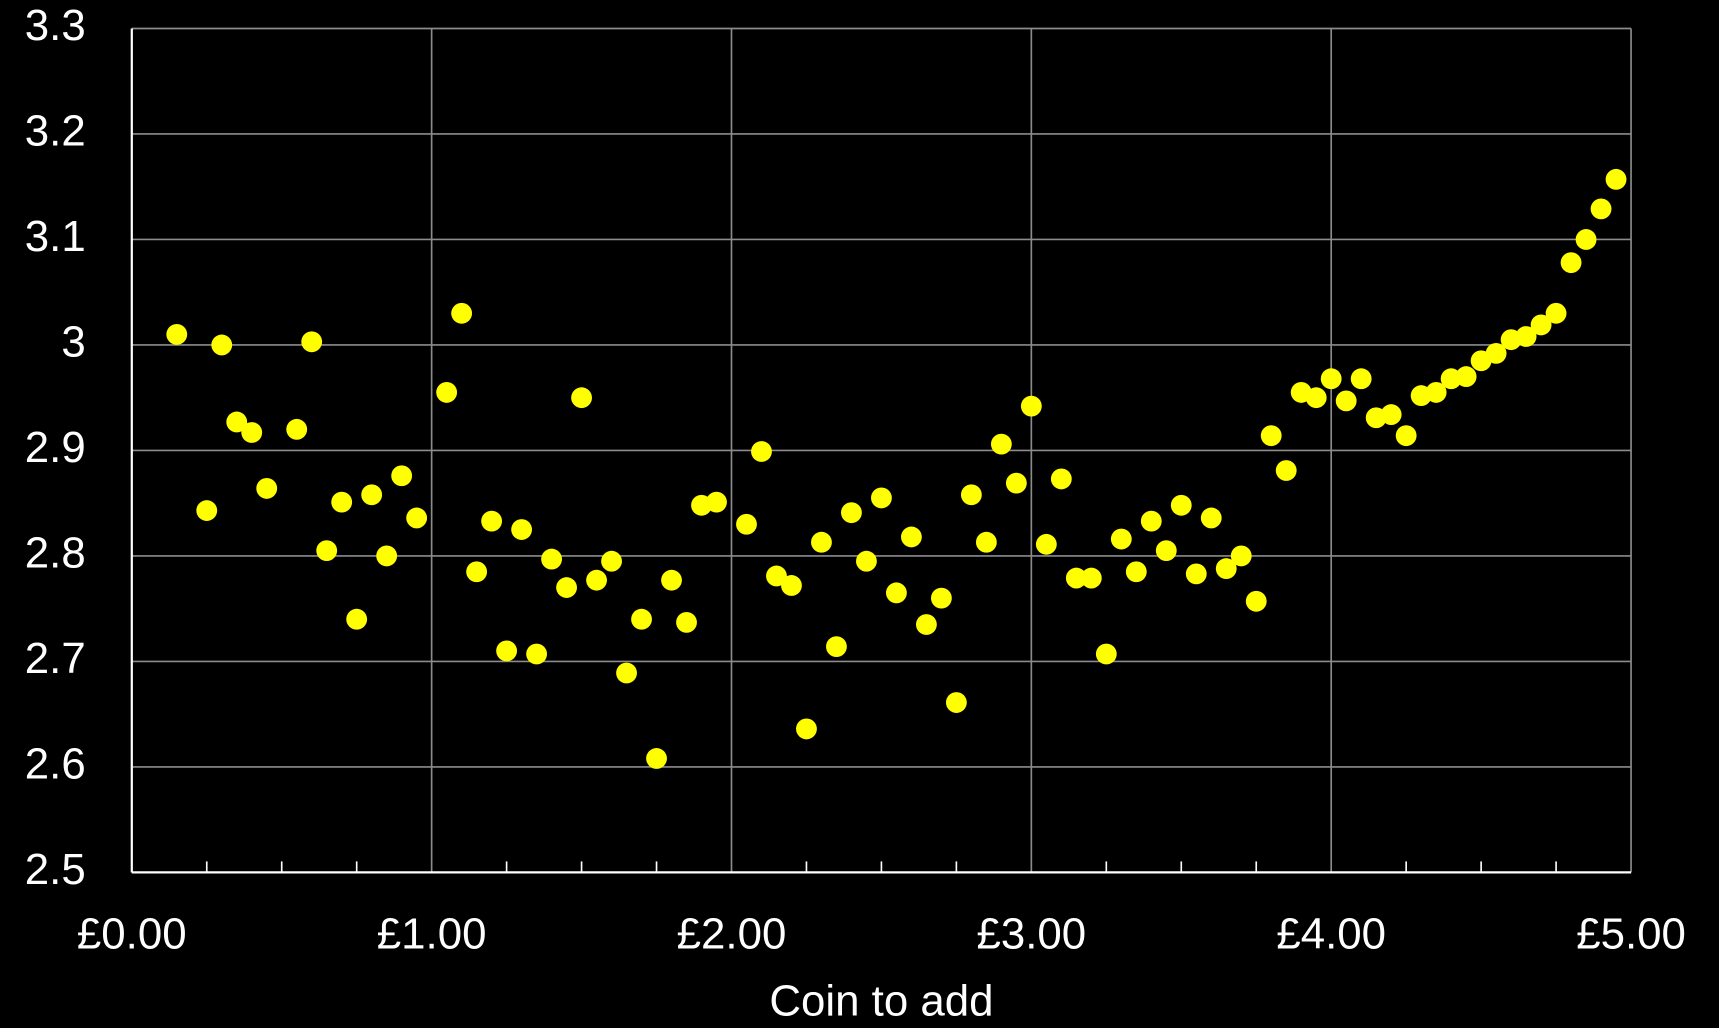 The height and width of the screenshot is (1028, 1719). I want to click on y-tick-label: 3.1, so click(55, 236).